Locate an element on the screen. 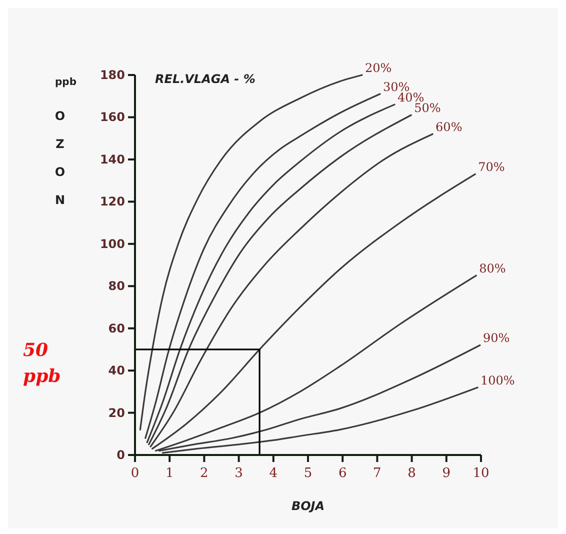  y-tick-label: 140 is located at coordinates (112, 159).